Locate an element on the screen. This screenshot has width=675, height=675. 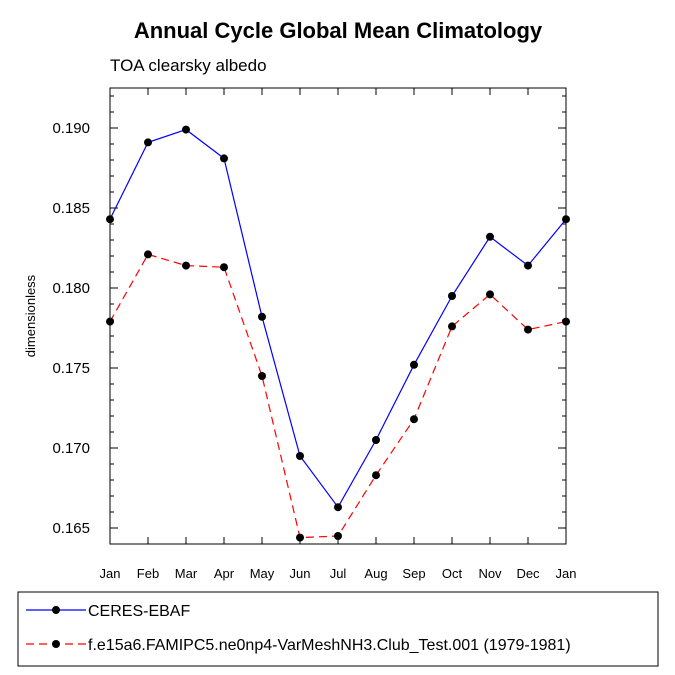
legend-box is located at coordinates (338, 629).